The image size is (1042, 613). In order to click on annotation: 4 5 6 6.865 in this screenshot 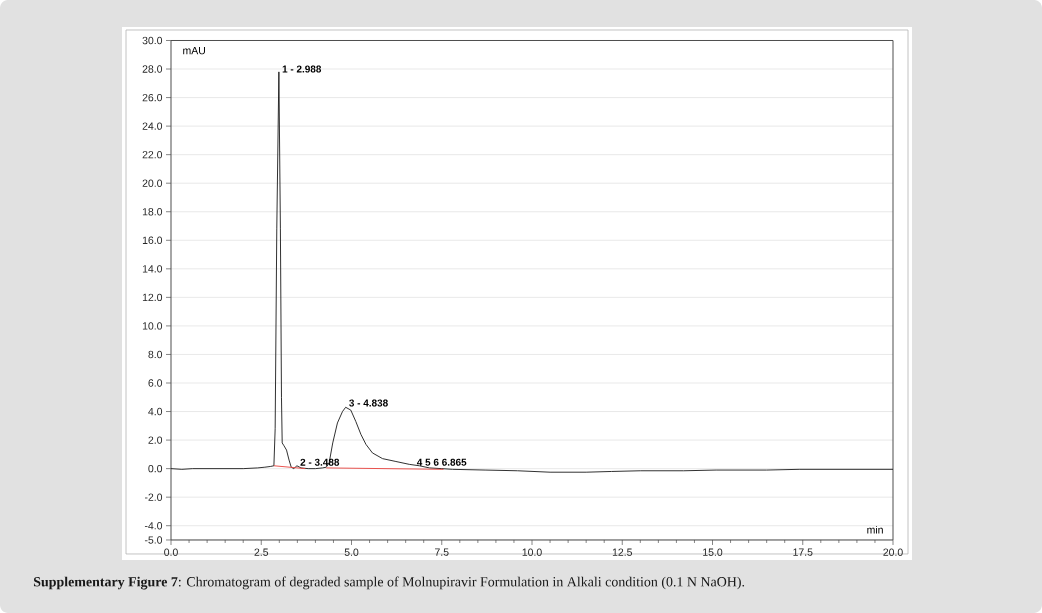, I will do `click(441, 462)`.